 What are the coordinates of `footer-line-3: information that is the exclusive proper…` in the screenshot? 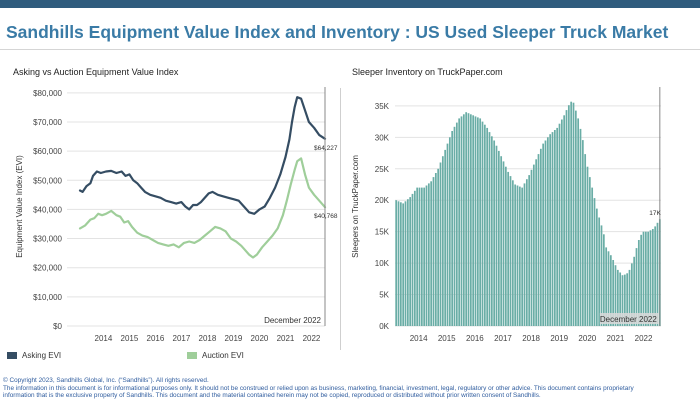 It's located at (272, 396).